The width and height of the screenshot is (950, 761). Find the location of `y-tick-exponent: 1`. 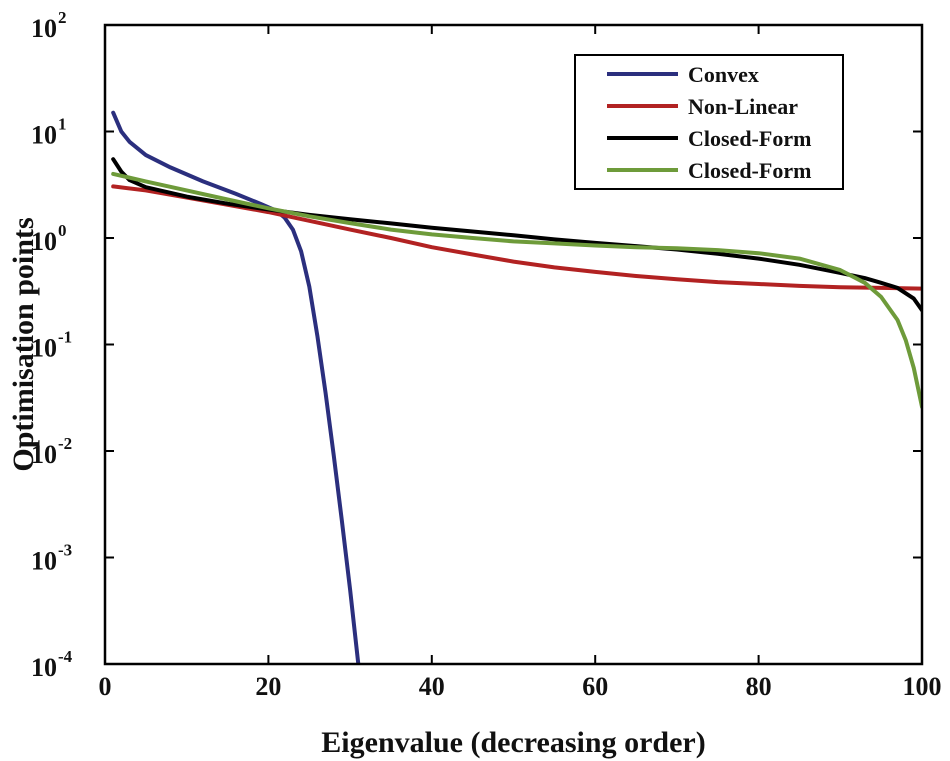

y-tick-exponent: 1 is located at coordinates (62, 124).